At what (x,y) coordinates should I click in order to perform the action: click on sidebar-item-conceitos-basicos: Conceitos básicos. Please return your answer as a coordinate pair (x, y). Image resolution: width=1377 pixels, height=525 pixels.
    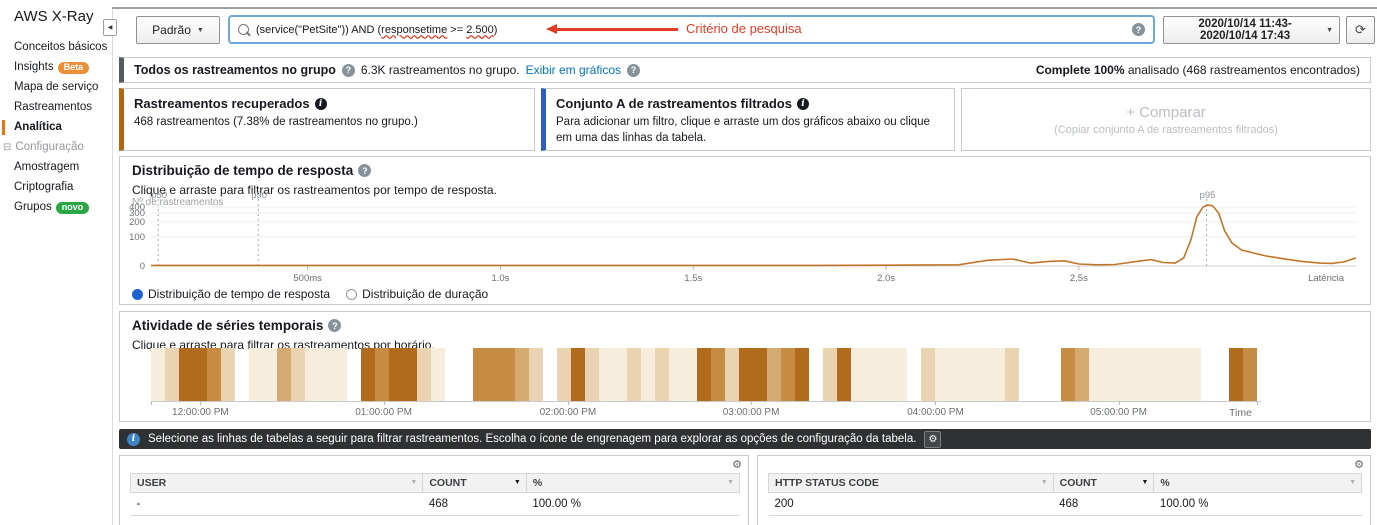
    Looking at the image, I should click on (63, 47).